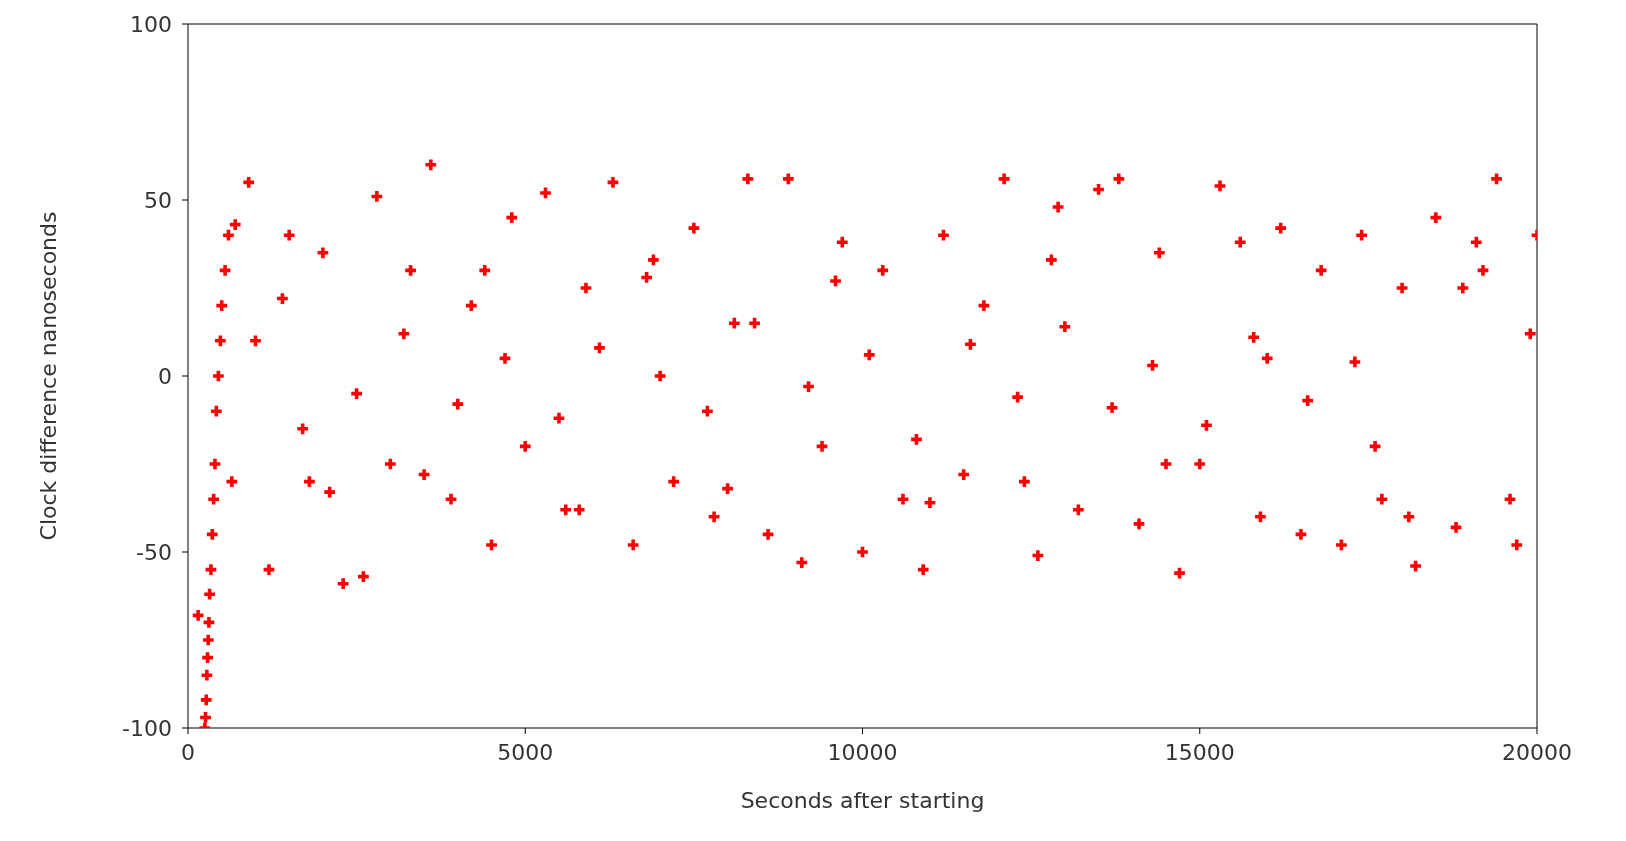 This screenshot has height=841, width=1626. What do you see at coordinates (48, 376) in the screenshot?
I see `y-axis-title: Clock difference nanoseconds` at bounding box center [48, 376].